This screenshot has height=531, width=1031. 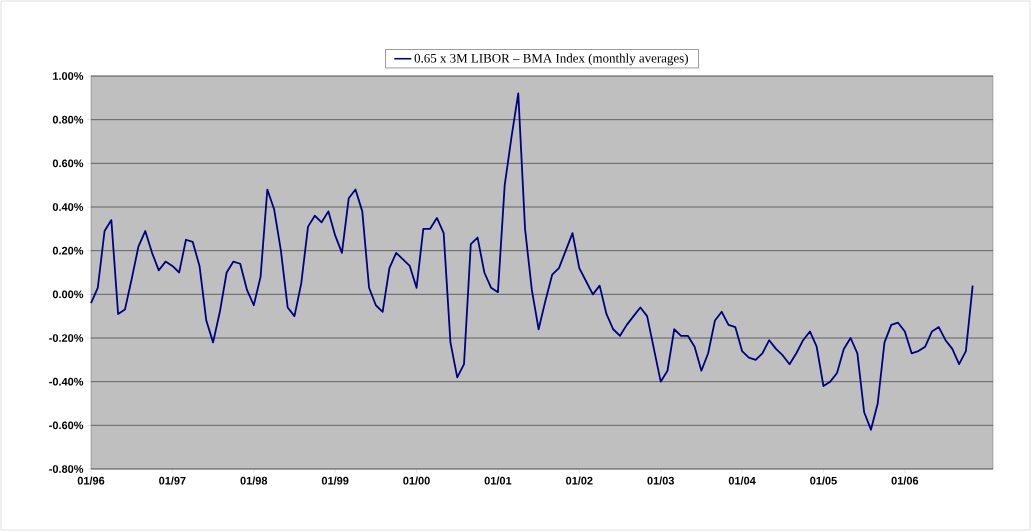 I want to click on y-tick-label: -0.20%, so click(x=66, y=338).